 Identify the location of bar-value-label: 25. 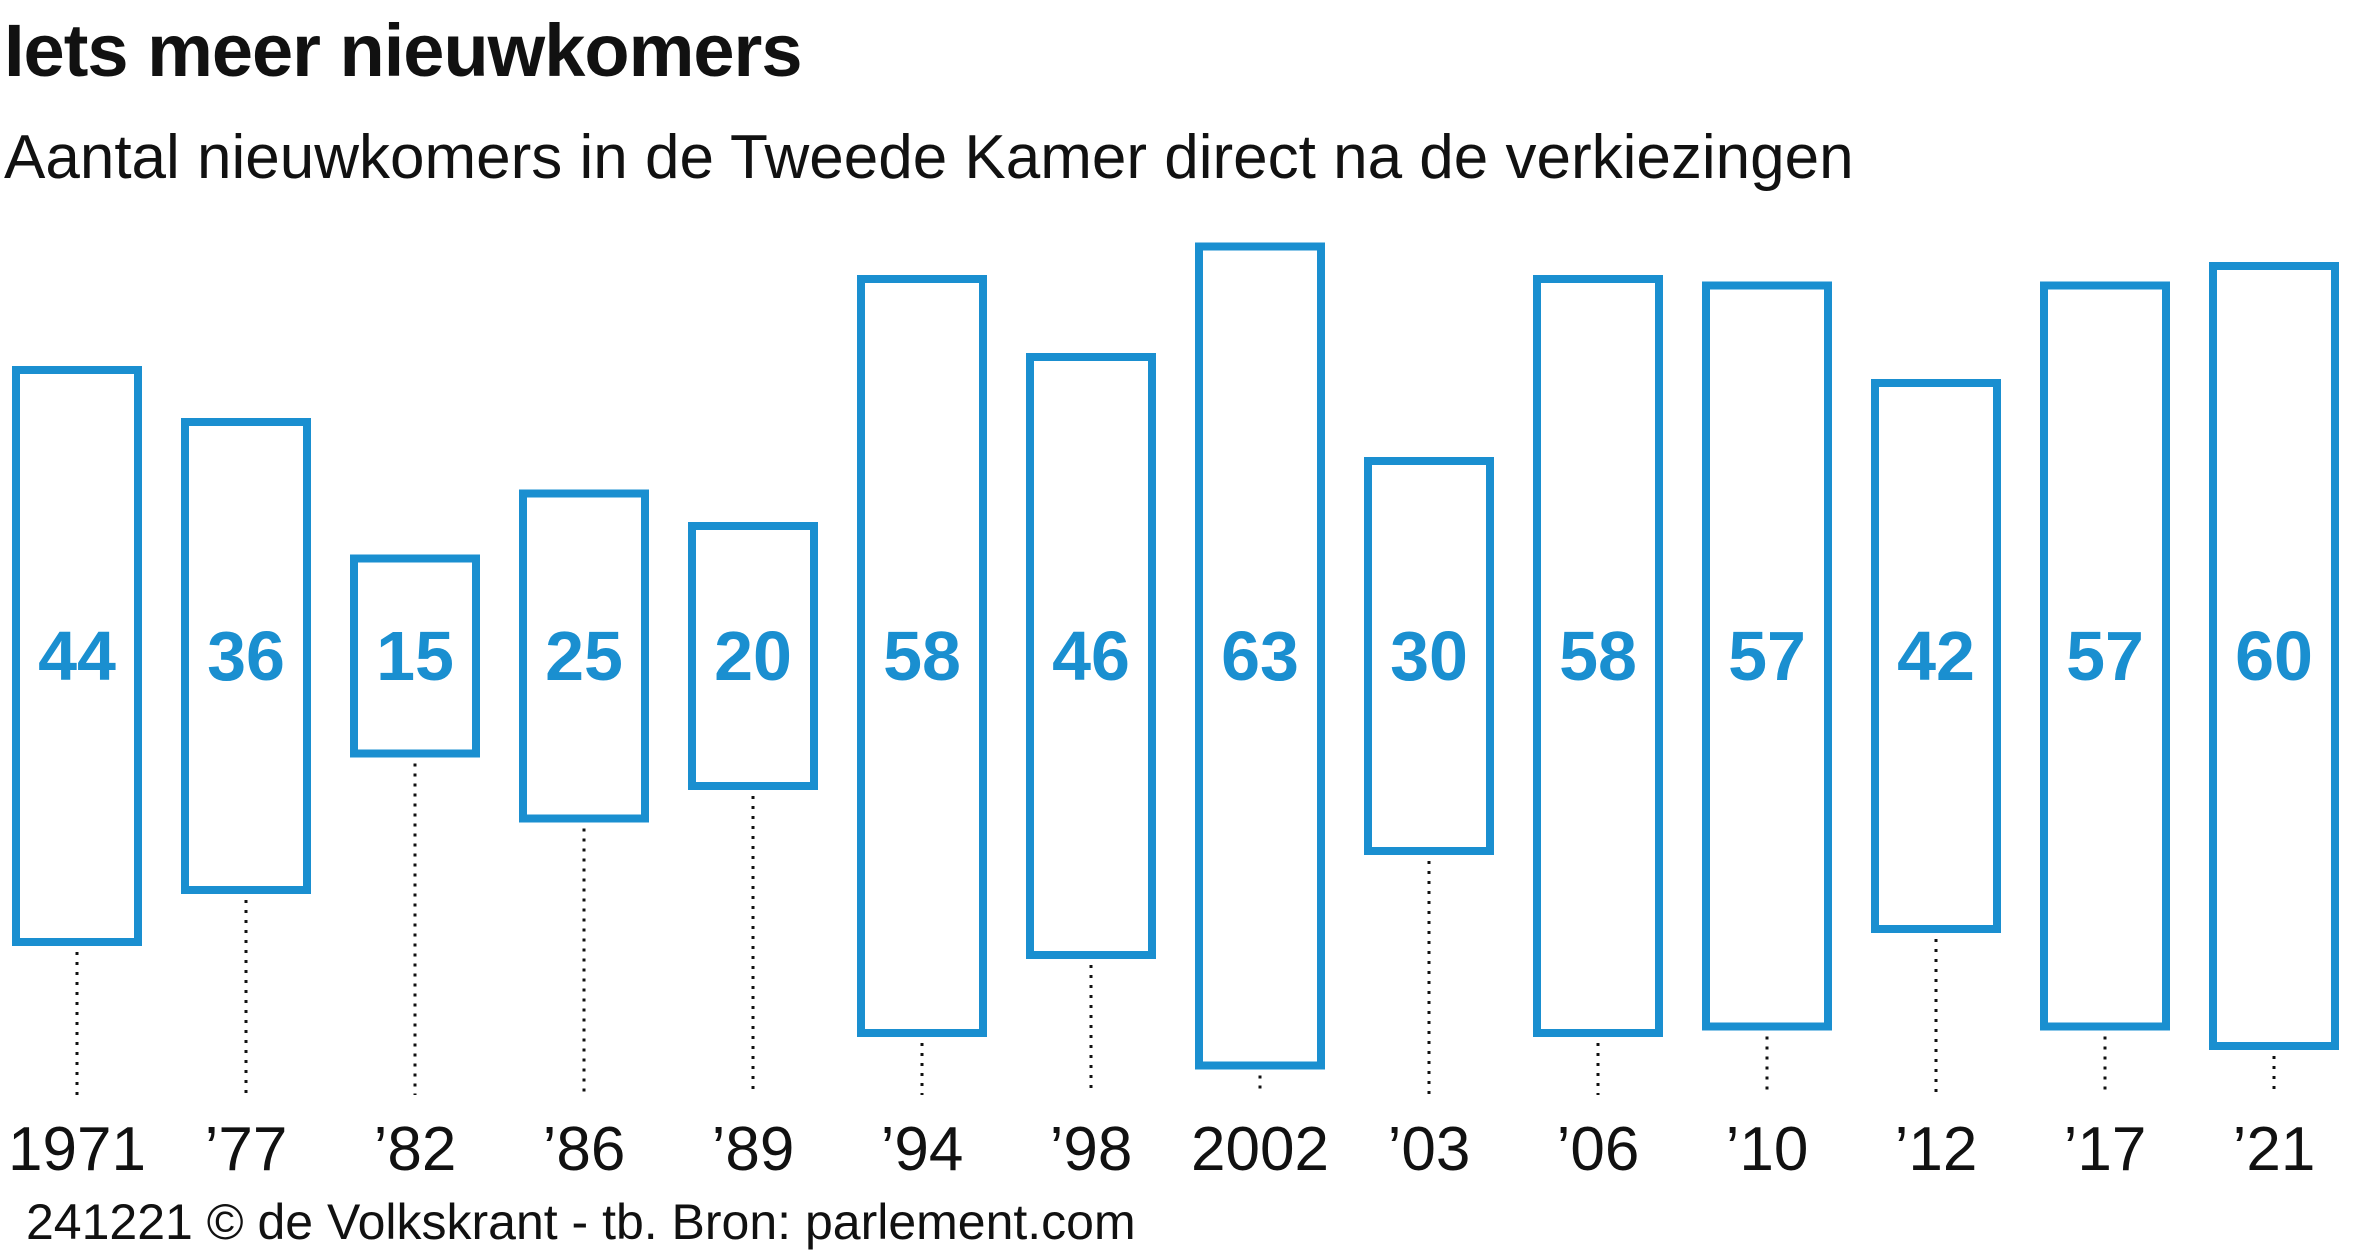
(584, 656).